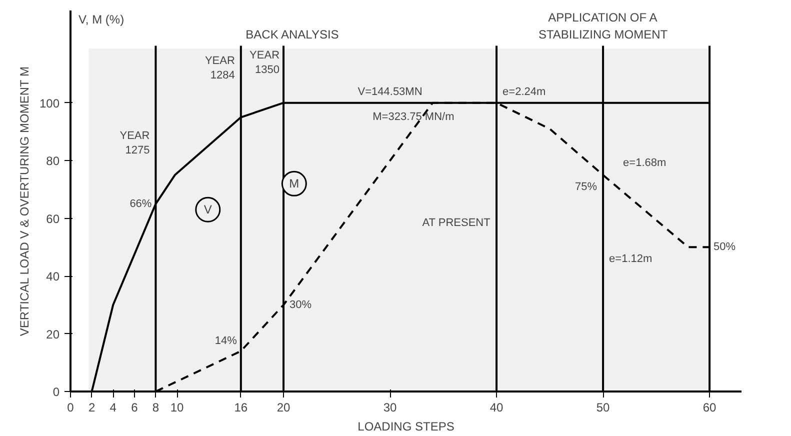 Image resolution: width=791 pixels, height=436 pixels. Describe the element at coordinates (630, 259) in the screenshot. I see `annotation: e=1.12m` at that location.